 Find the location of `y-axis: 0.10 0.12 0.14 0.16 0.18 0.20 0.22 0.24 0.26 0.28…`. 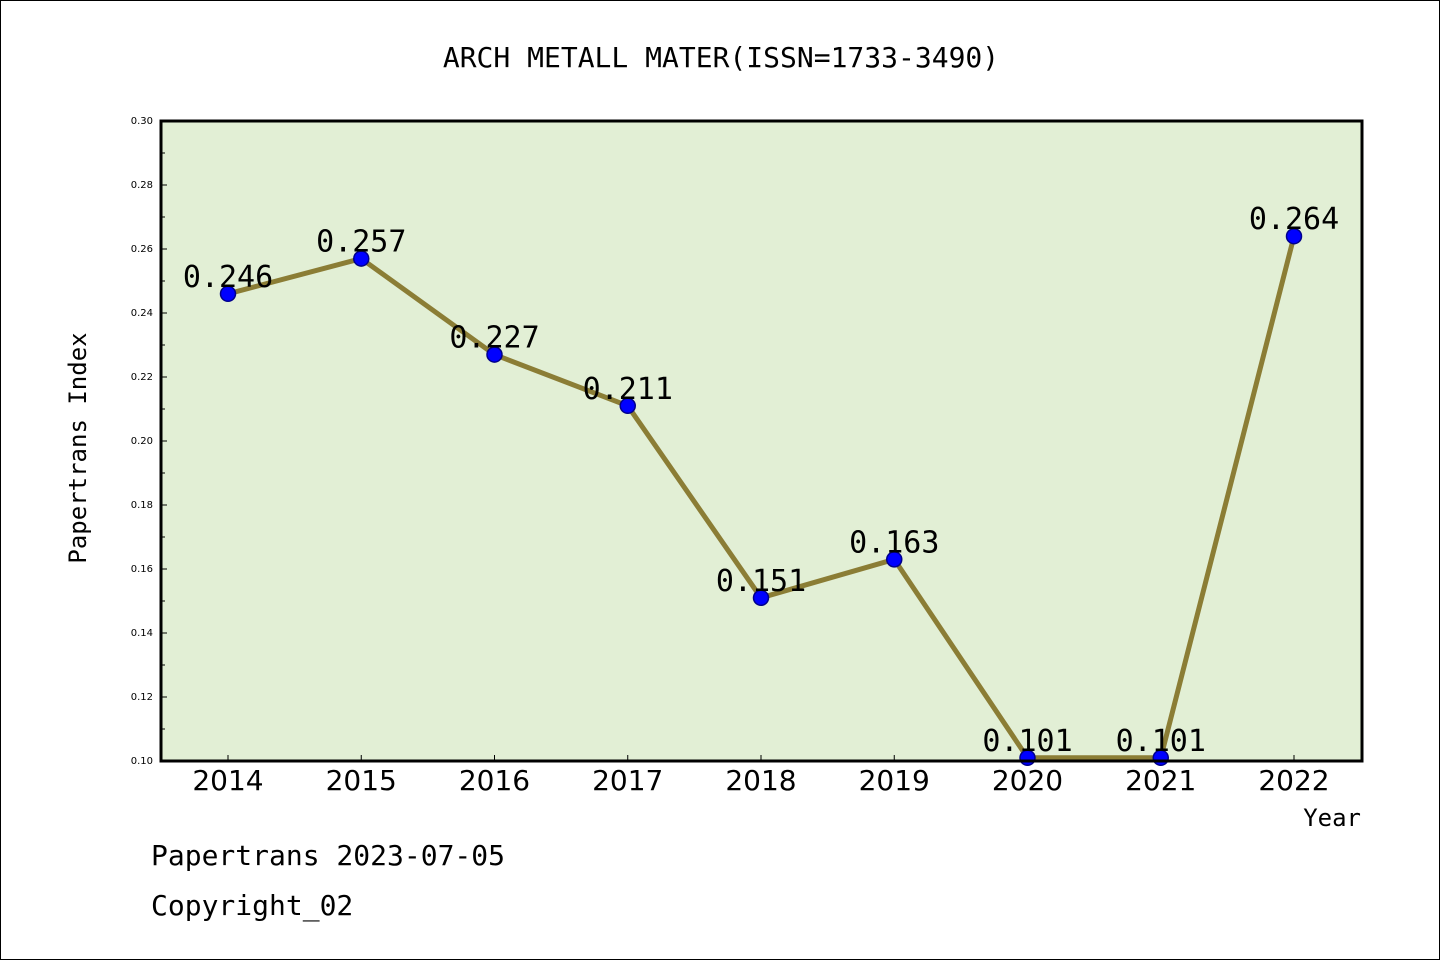

y-axis: 0.10 0.12 0.14 0.16 0.18 0.20 0.22 0.24 0.26 0.28… is located at coordinates (149, 441).